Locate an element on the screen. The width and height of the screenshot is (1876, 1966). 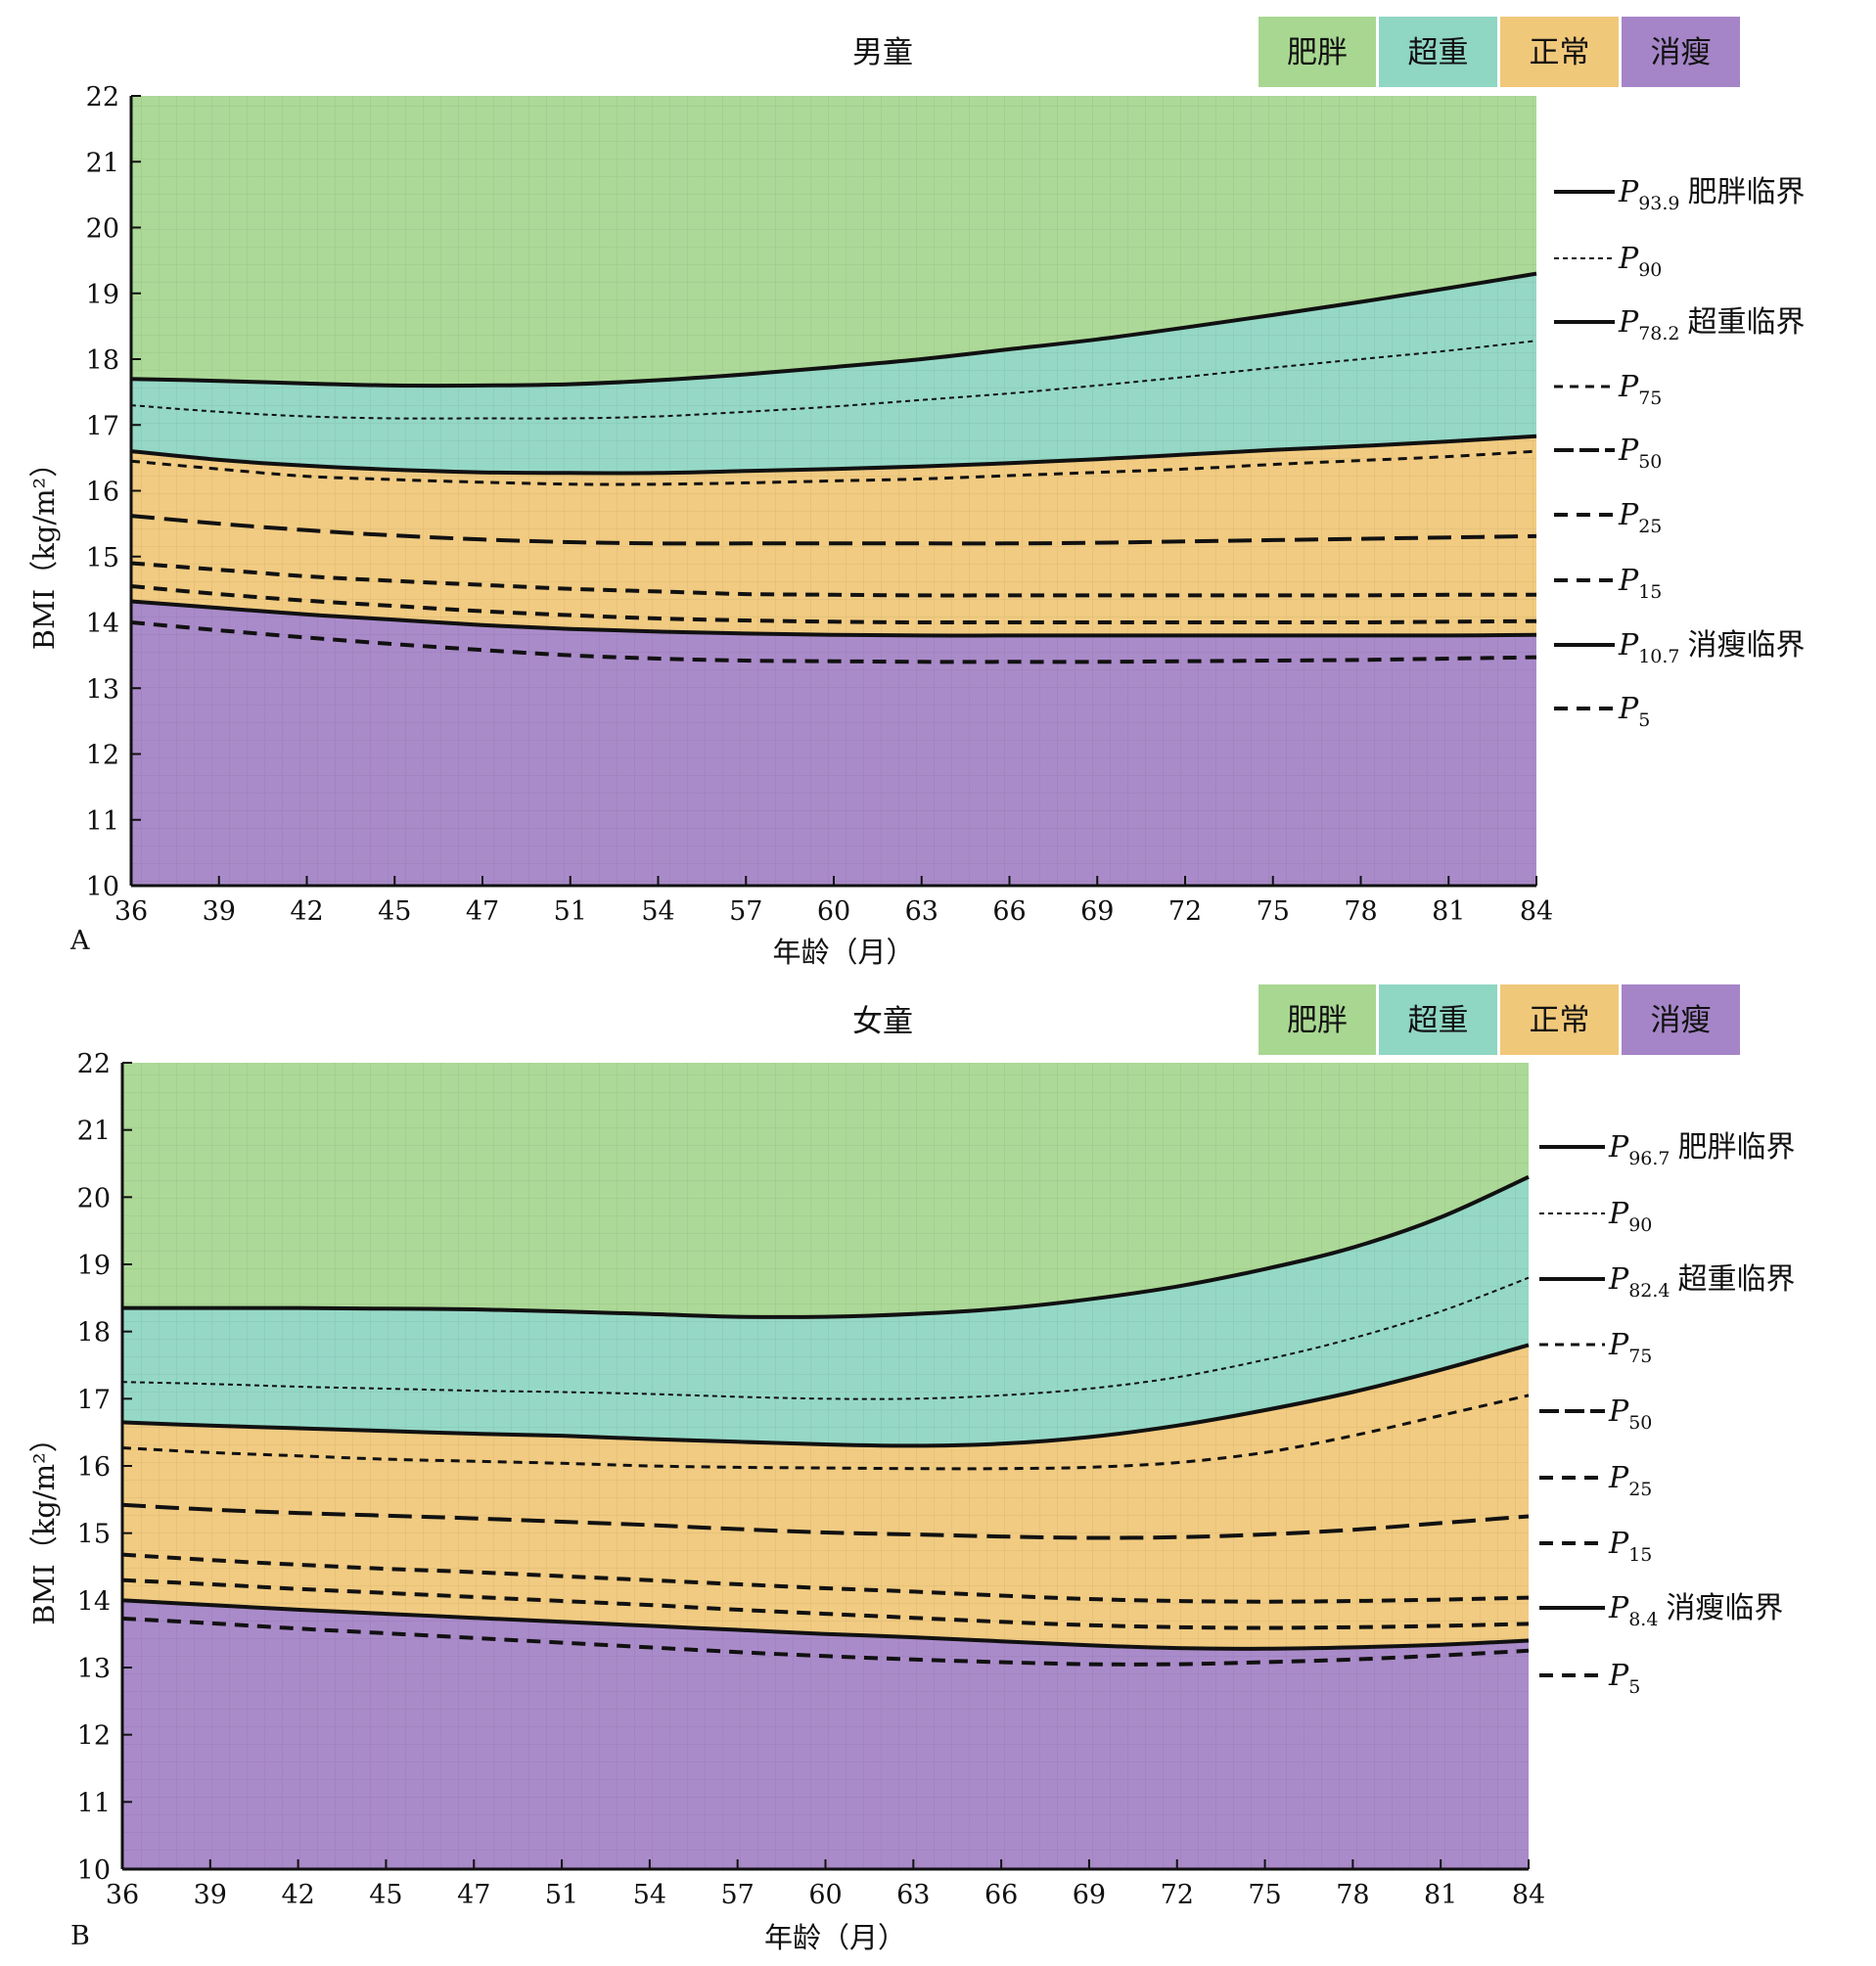
legend-entry: P5 is located at coordinates (1624, 1678).